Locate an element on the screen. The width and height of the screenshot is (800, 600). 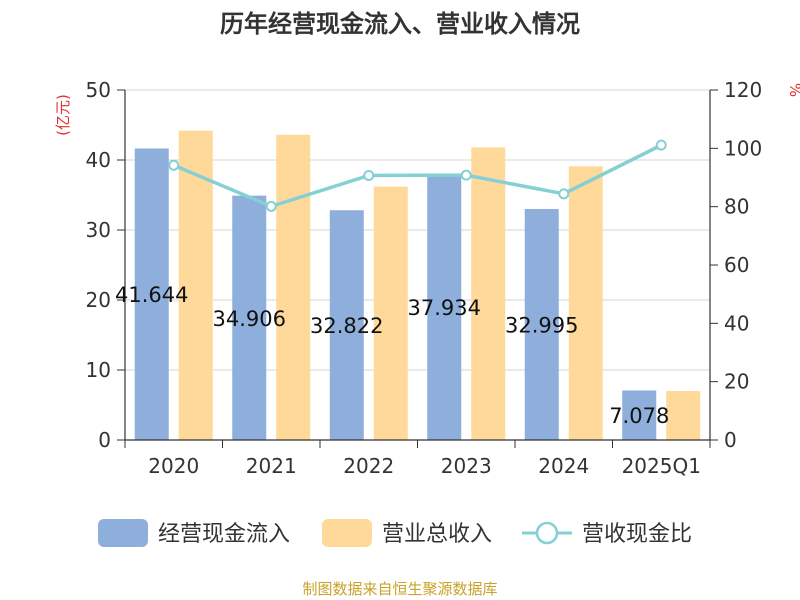
data-label: 32.822 is located at coordinates (346, 326).